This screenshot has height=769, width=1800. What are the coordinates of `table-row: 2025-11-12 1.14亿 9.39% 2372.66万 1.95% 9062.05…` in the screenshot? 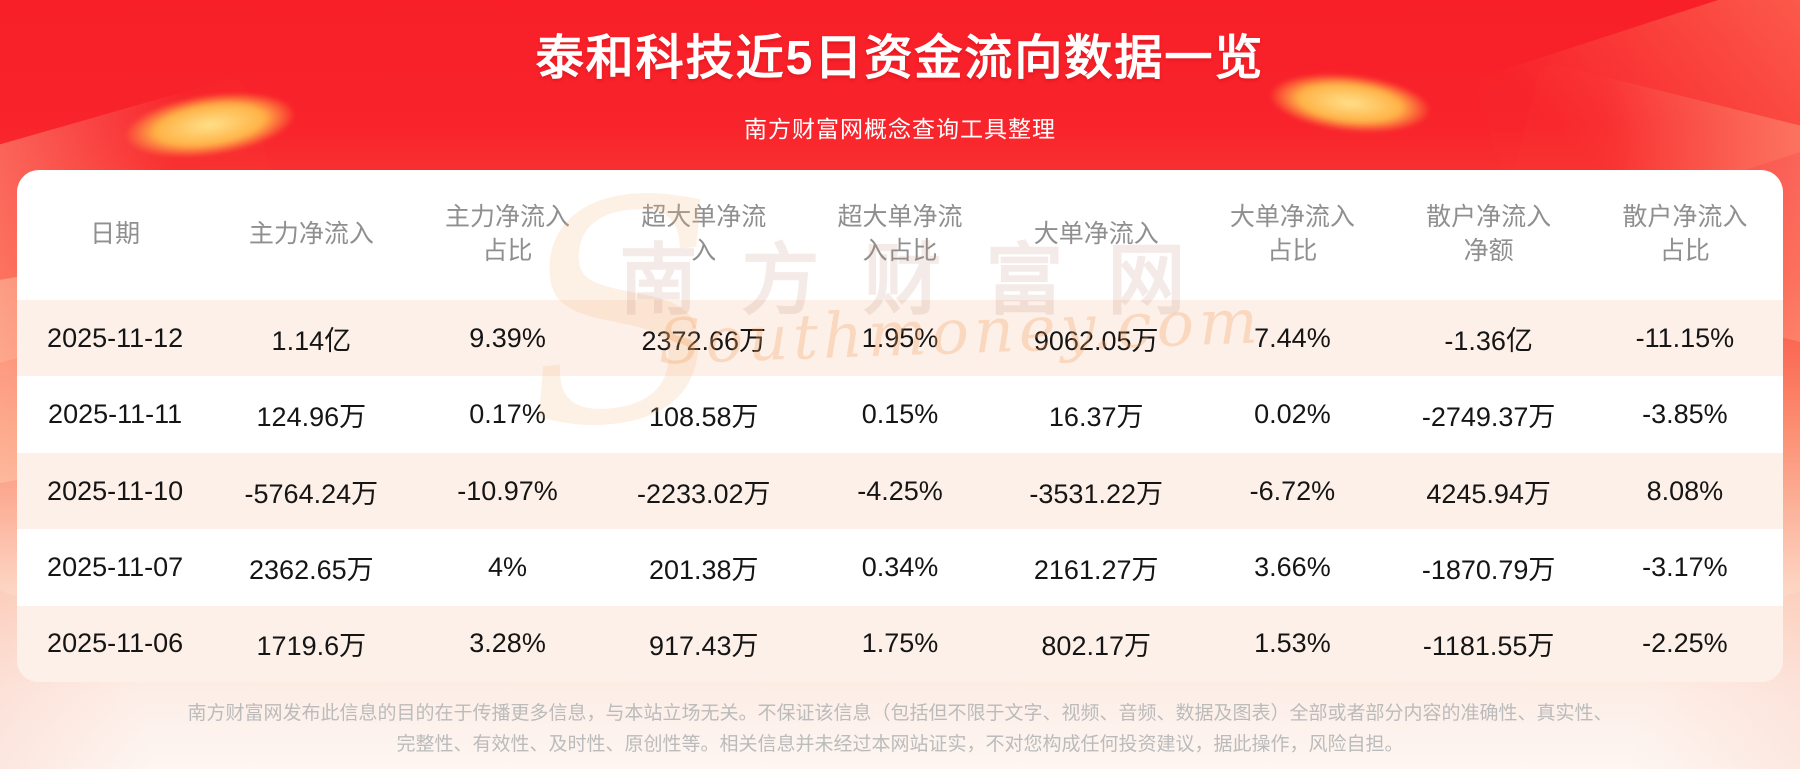 It's located at (900, 338).